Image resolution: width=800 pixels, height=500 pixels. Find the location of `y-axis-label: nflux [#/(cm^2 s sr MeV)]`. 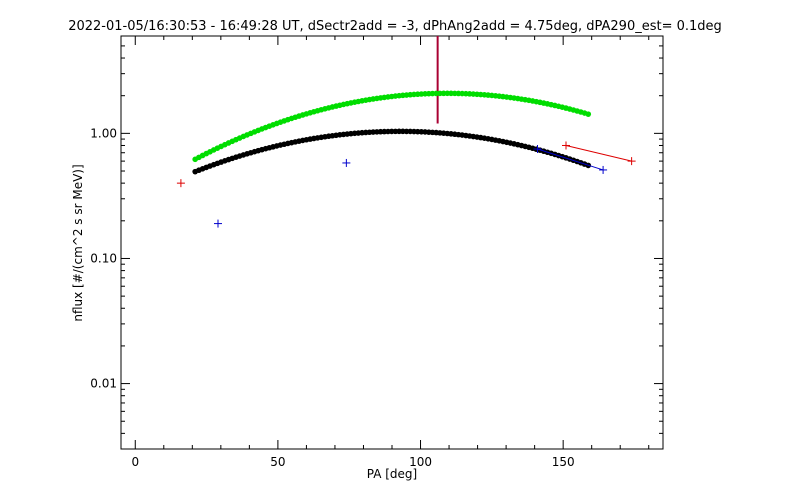

y-axis-label: nflux [#/(cm^2 s sr MeV)] is located at coordinates (78, 242).